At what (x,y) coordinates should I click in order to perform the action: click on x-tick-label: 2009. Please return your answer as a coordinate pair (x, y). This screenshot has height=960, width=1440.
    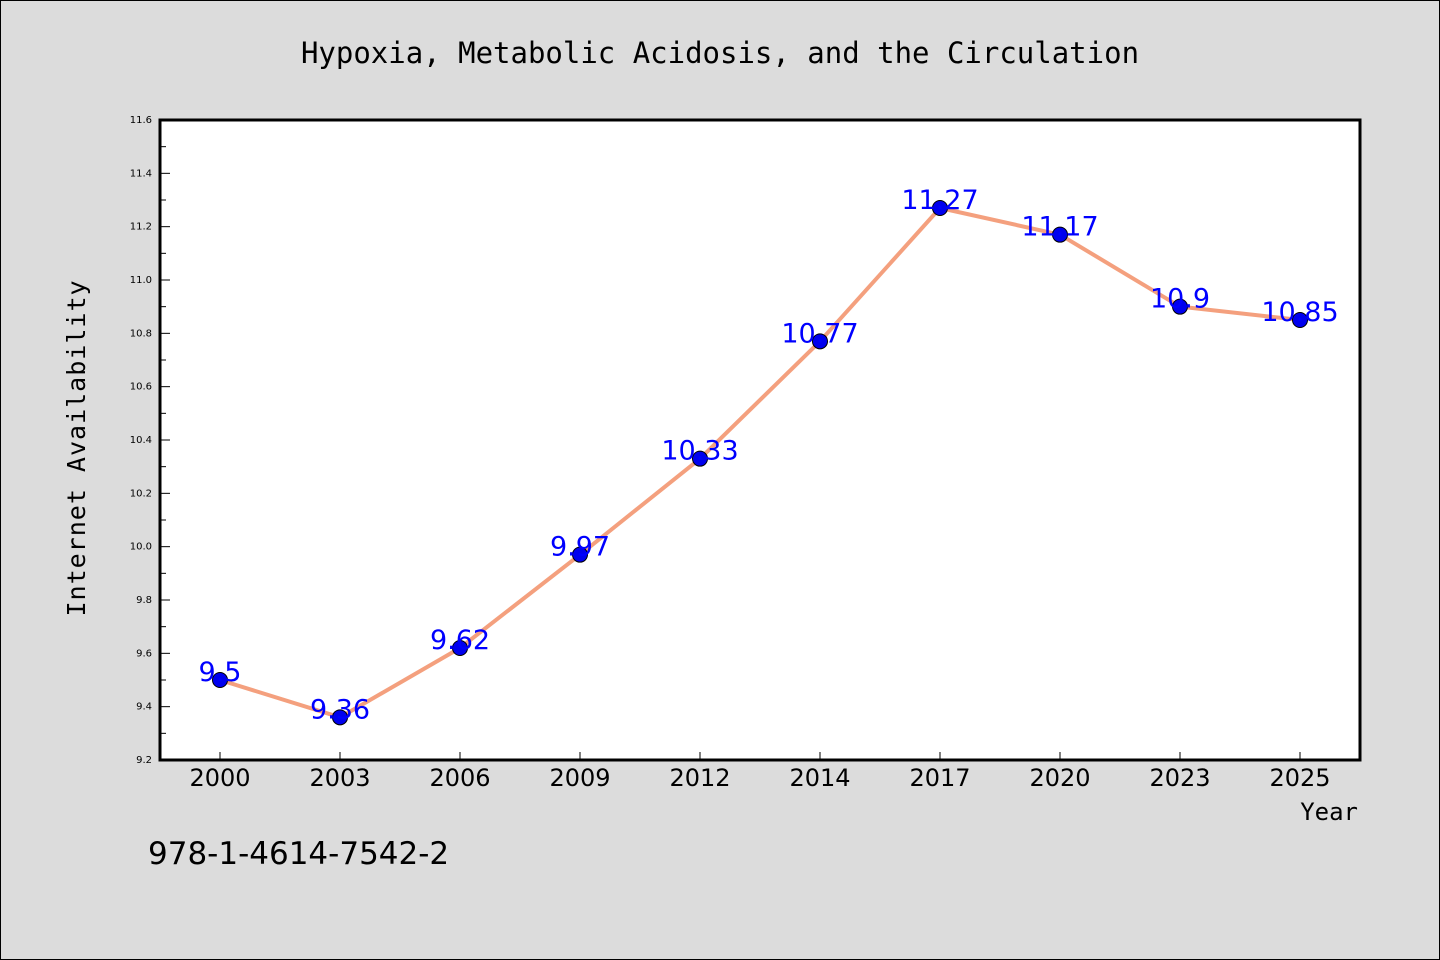
    Looking at the image, I should click on (579, 778).